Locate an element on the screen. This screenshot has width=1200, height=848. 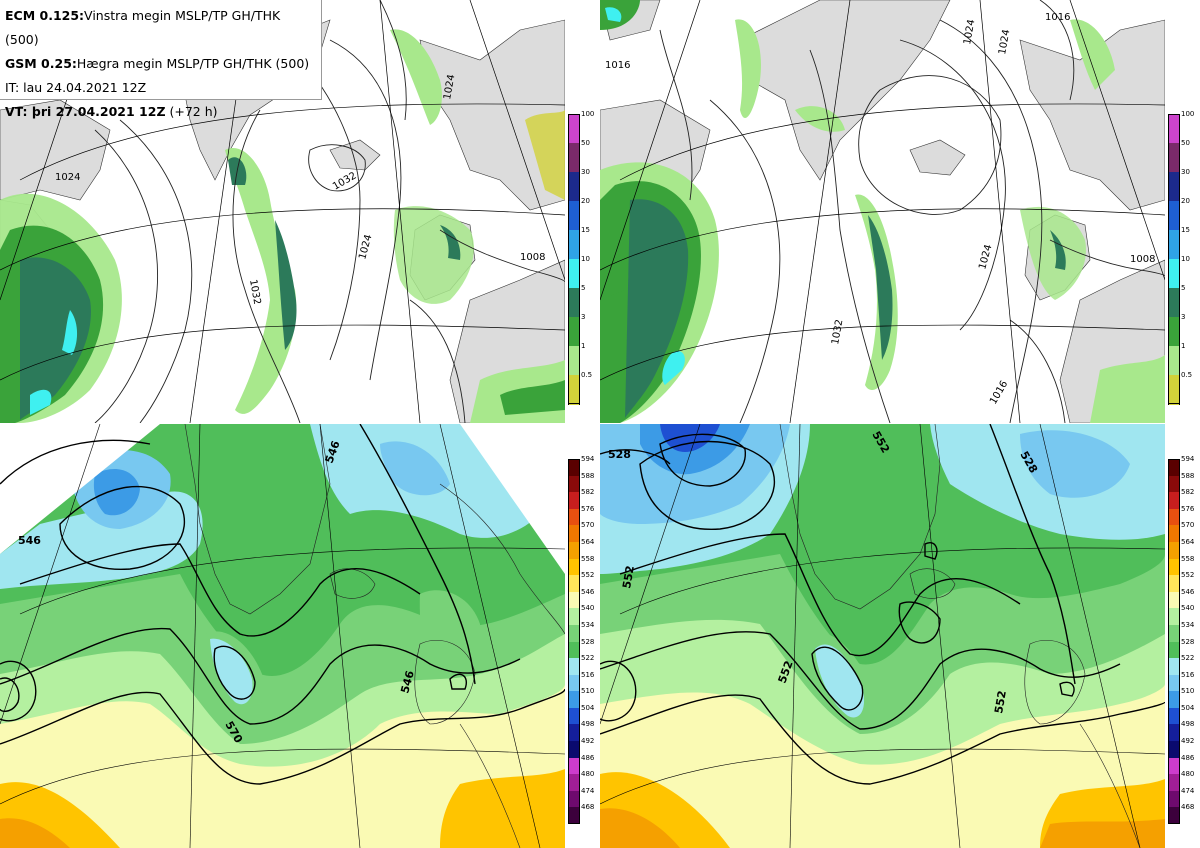
precip-colorbar-left: 100 50 30 20 15 10 5 3 1 0.5 is located at coordinates (584, 257).